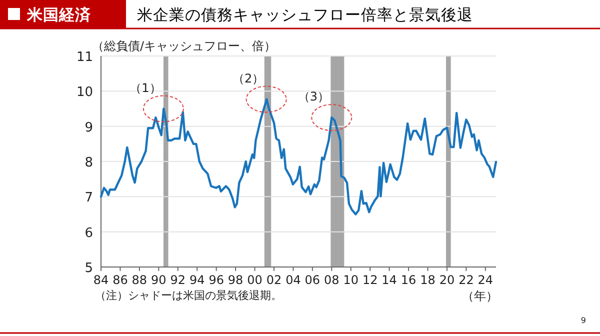 Image resolution: width=600 pixels, height=336 pixels. What do you see at coordinates (305, 15) in the screenshot?
I see `chart-title: 米企業の債務キャッシュフロー倍率と景気後退` at bounding box center [305, 15].